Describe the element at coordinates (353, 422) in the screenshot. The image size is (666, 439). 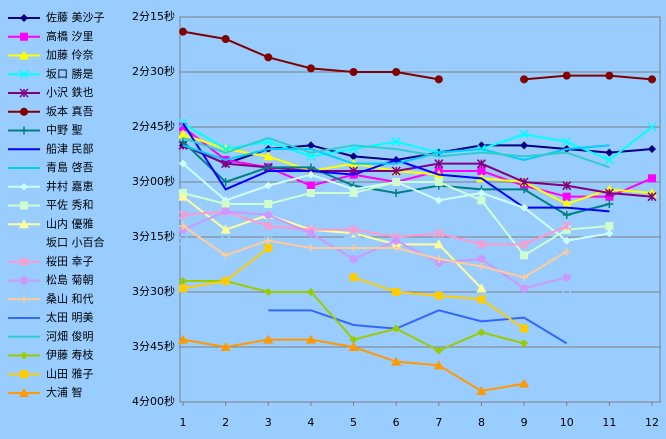
I see `x-tick-label: 5` at that location.